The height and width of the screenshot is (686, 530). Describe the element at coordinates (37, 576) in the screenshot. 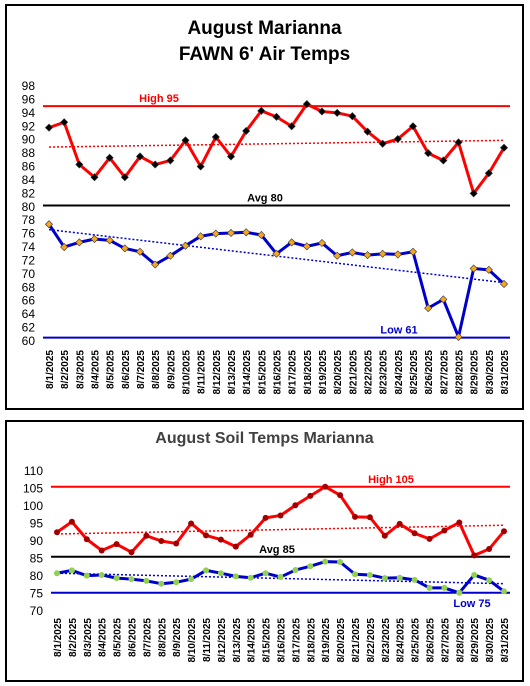

I see `y-tick-label: 80` at that location.